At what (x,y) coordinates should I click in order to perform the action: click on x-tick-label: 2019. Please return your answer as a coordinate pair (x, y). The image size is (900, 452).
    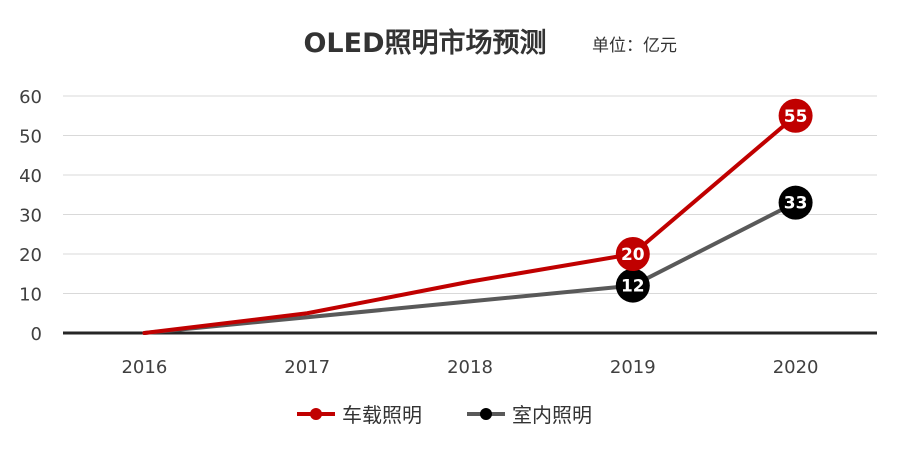
    Looking at the image, I should click on (633, 367).